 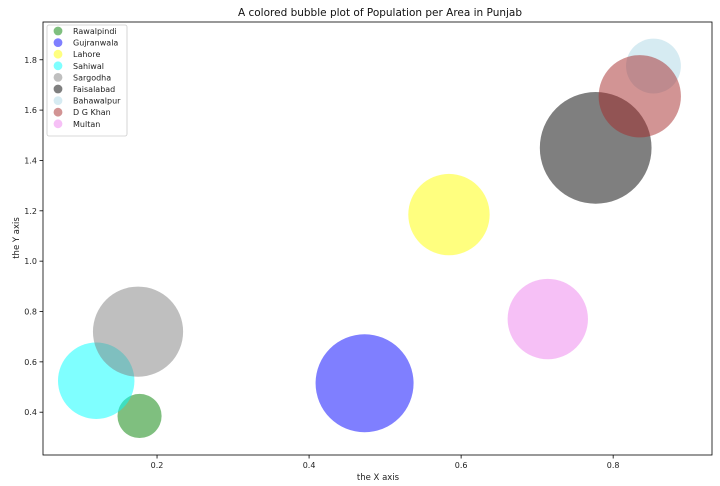 I want to click on legend-label: D G Khan, so click(x=92, y=112).